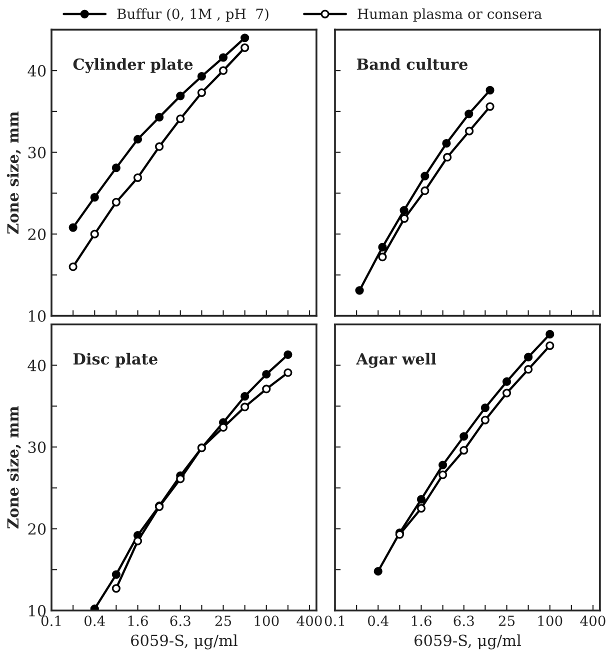 The image size is (606, 660). What do you see at coordinates (115, 360) in the screenshot?
I see `text: Disc plate` at bounding box center [115, 360].